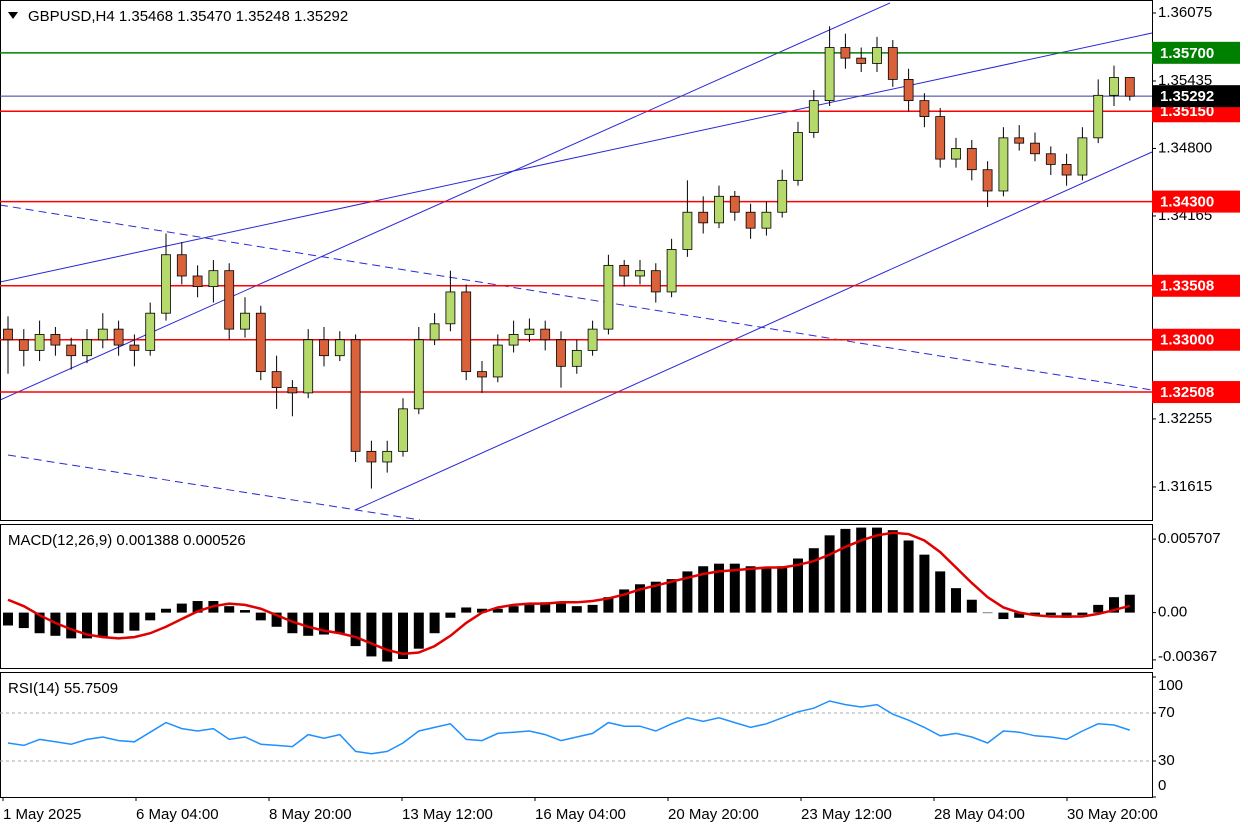 This screenshot has height=832, width=1248. Describe the element at coordinates (1187, 96) in the screenshot. I see `price-label: 1.35292` at that location.